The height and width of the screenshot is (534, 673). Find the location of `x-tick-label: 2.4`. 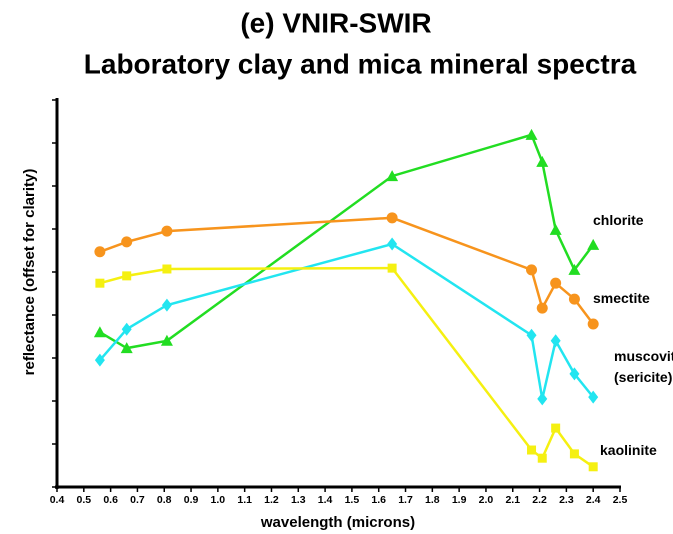

x-tick-label: 2.4 is located at coordinates (593, 500).